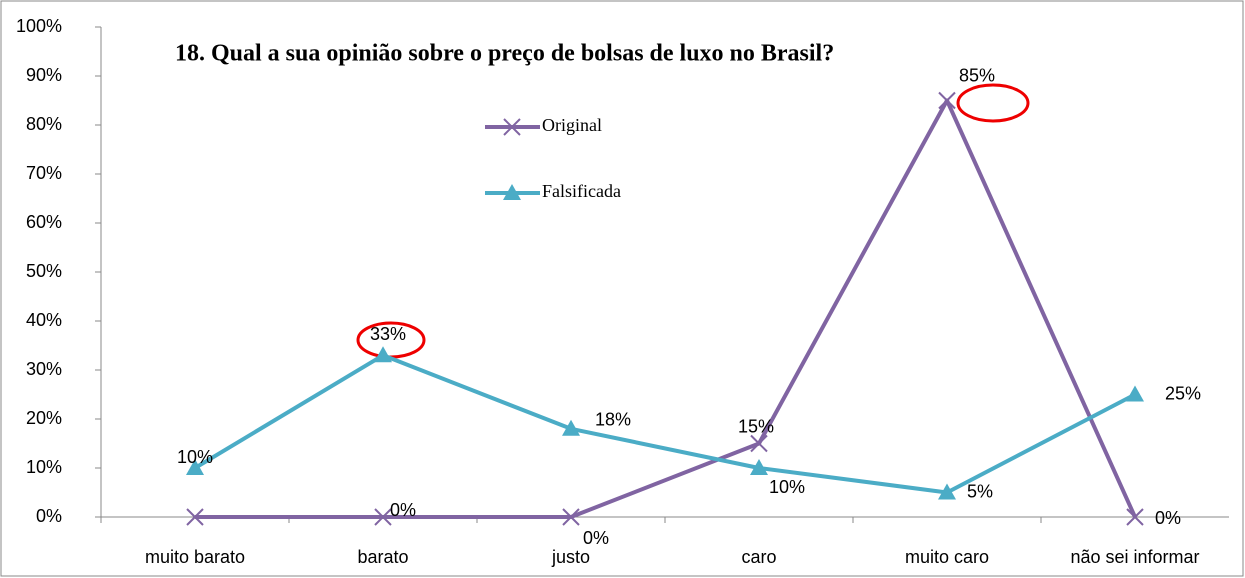  What do you see at coordinates (980, 491) in the screenshot?
I see `data-label: 5%` at bounding box center [980, 491].